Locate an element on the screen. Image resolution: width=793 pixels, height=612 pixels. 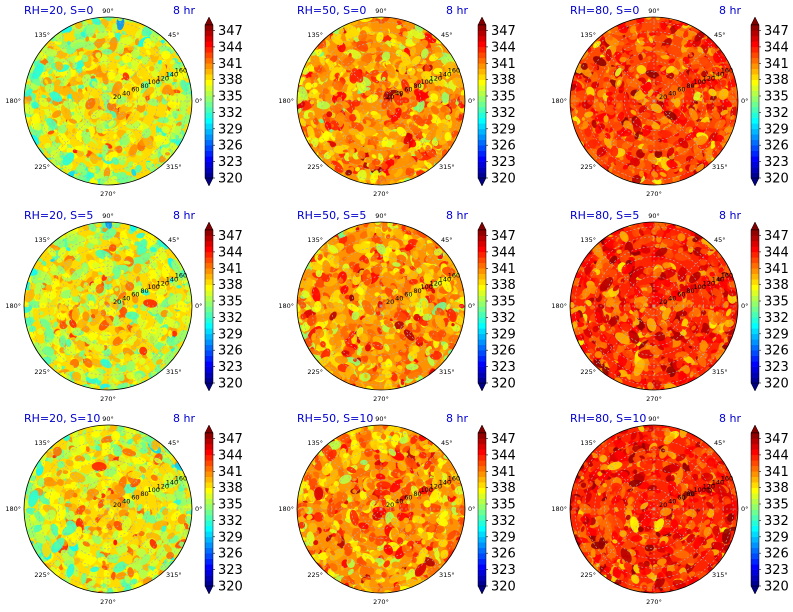
colorbar-tick-label: 347 is located at coordinates (503, 31).